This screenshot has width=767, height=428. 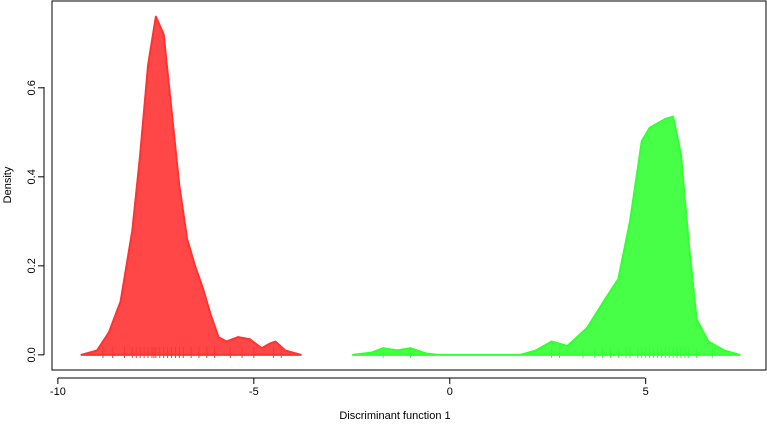 I want to click on y-tick-label: 0.4, so click(x=32, y=176).